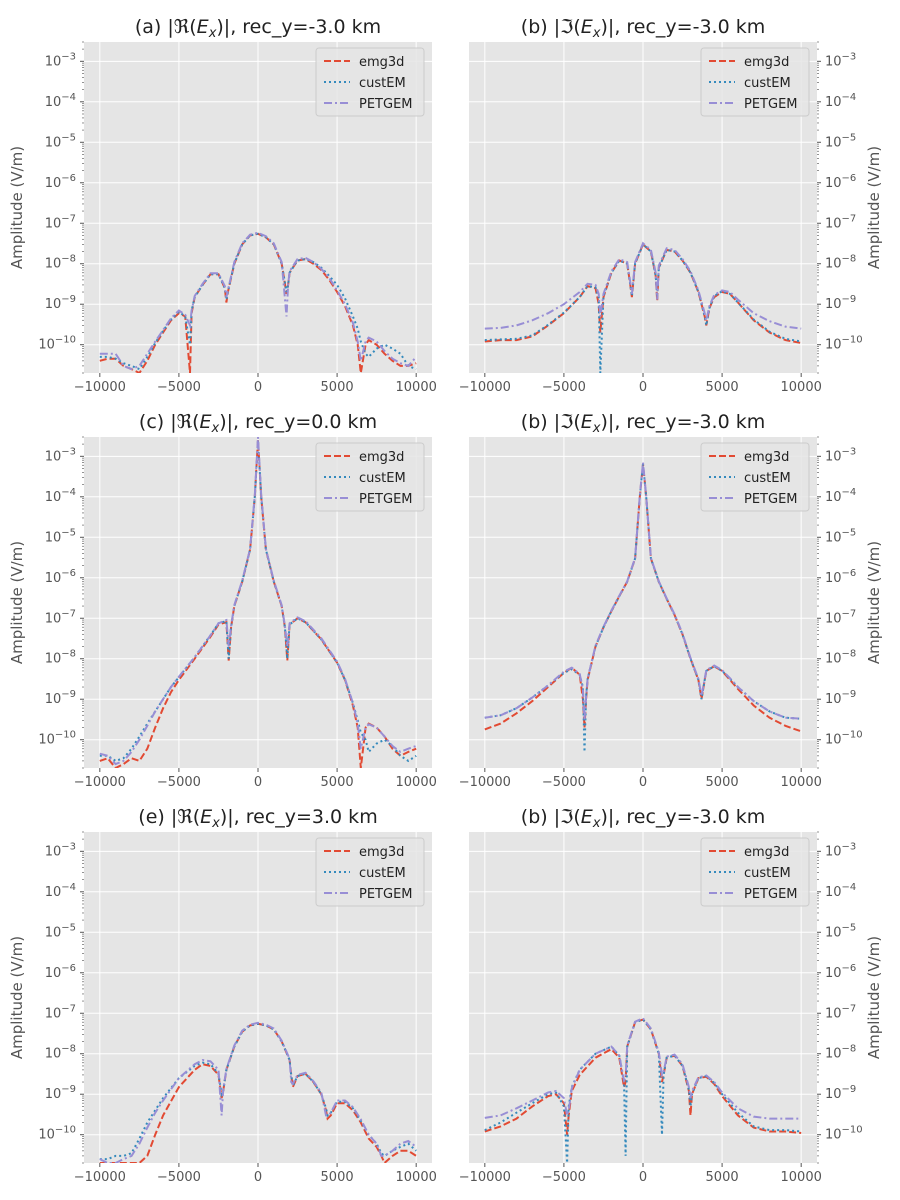 The width and height of the screenshot is (900, 1200). I want to click on chart-title: (a) |ℜ(Ex)|, rec_y=-3.0 km, so click(258, 28).